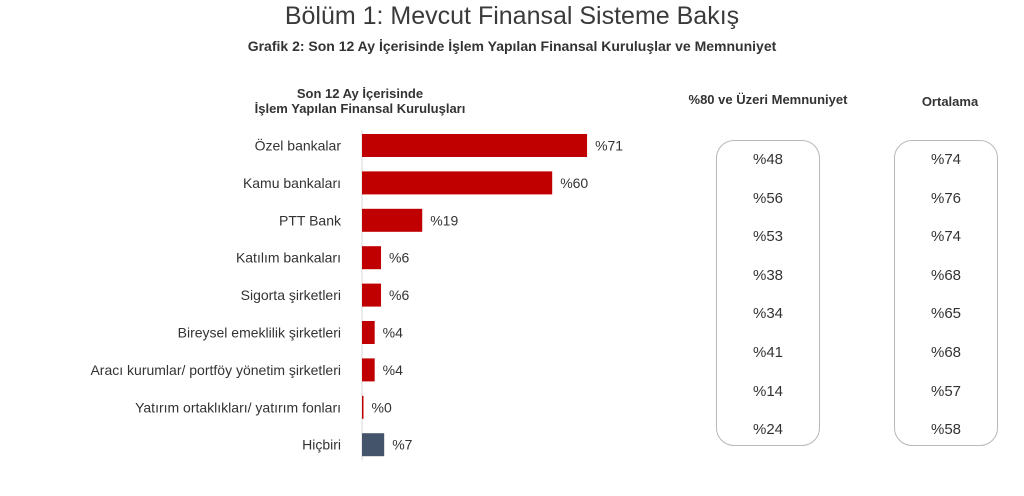 The image size is (1024, 496). Describe the element at coordinates (768, 314) in the screenshot. I see `satisfaction-value: %34` at that location.